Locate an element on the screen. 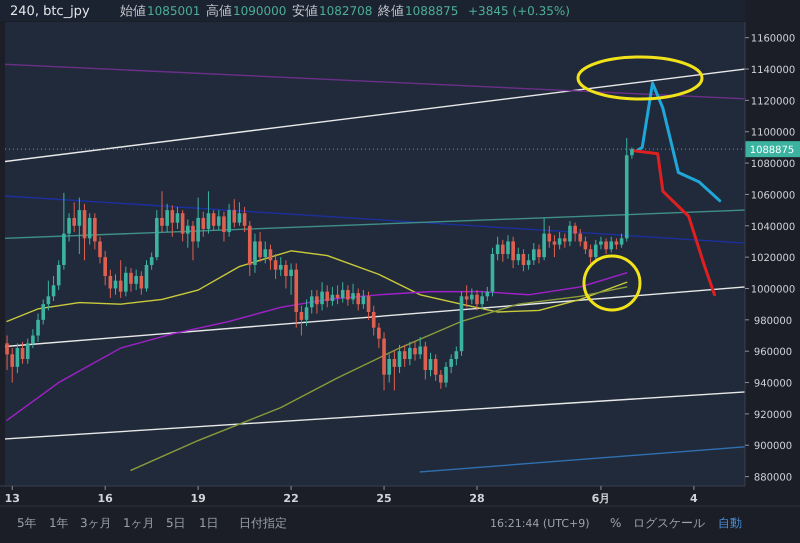 Image resolution: width=800 pixels, height=543 pixels. ref-line-label: 1088875 is located at coordinates (772, 150).